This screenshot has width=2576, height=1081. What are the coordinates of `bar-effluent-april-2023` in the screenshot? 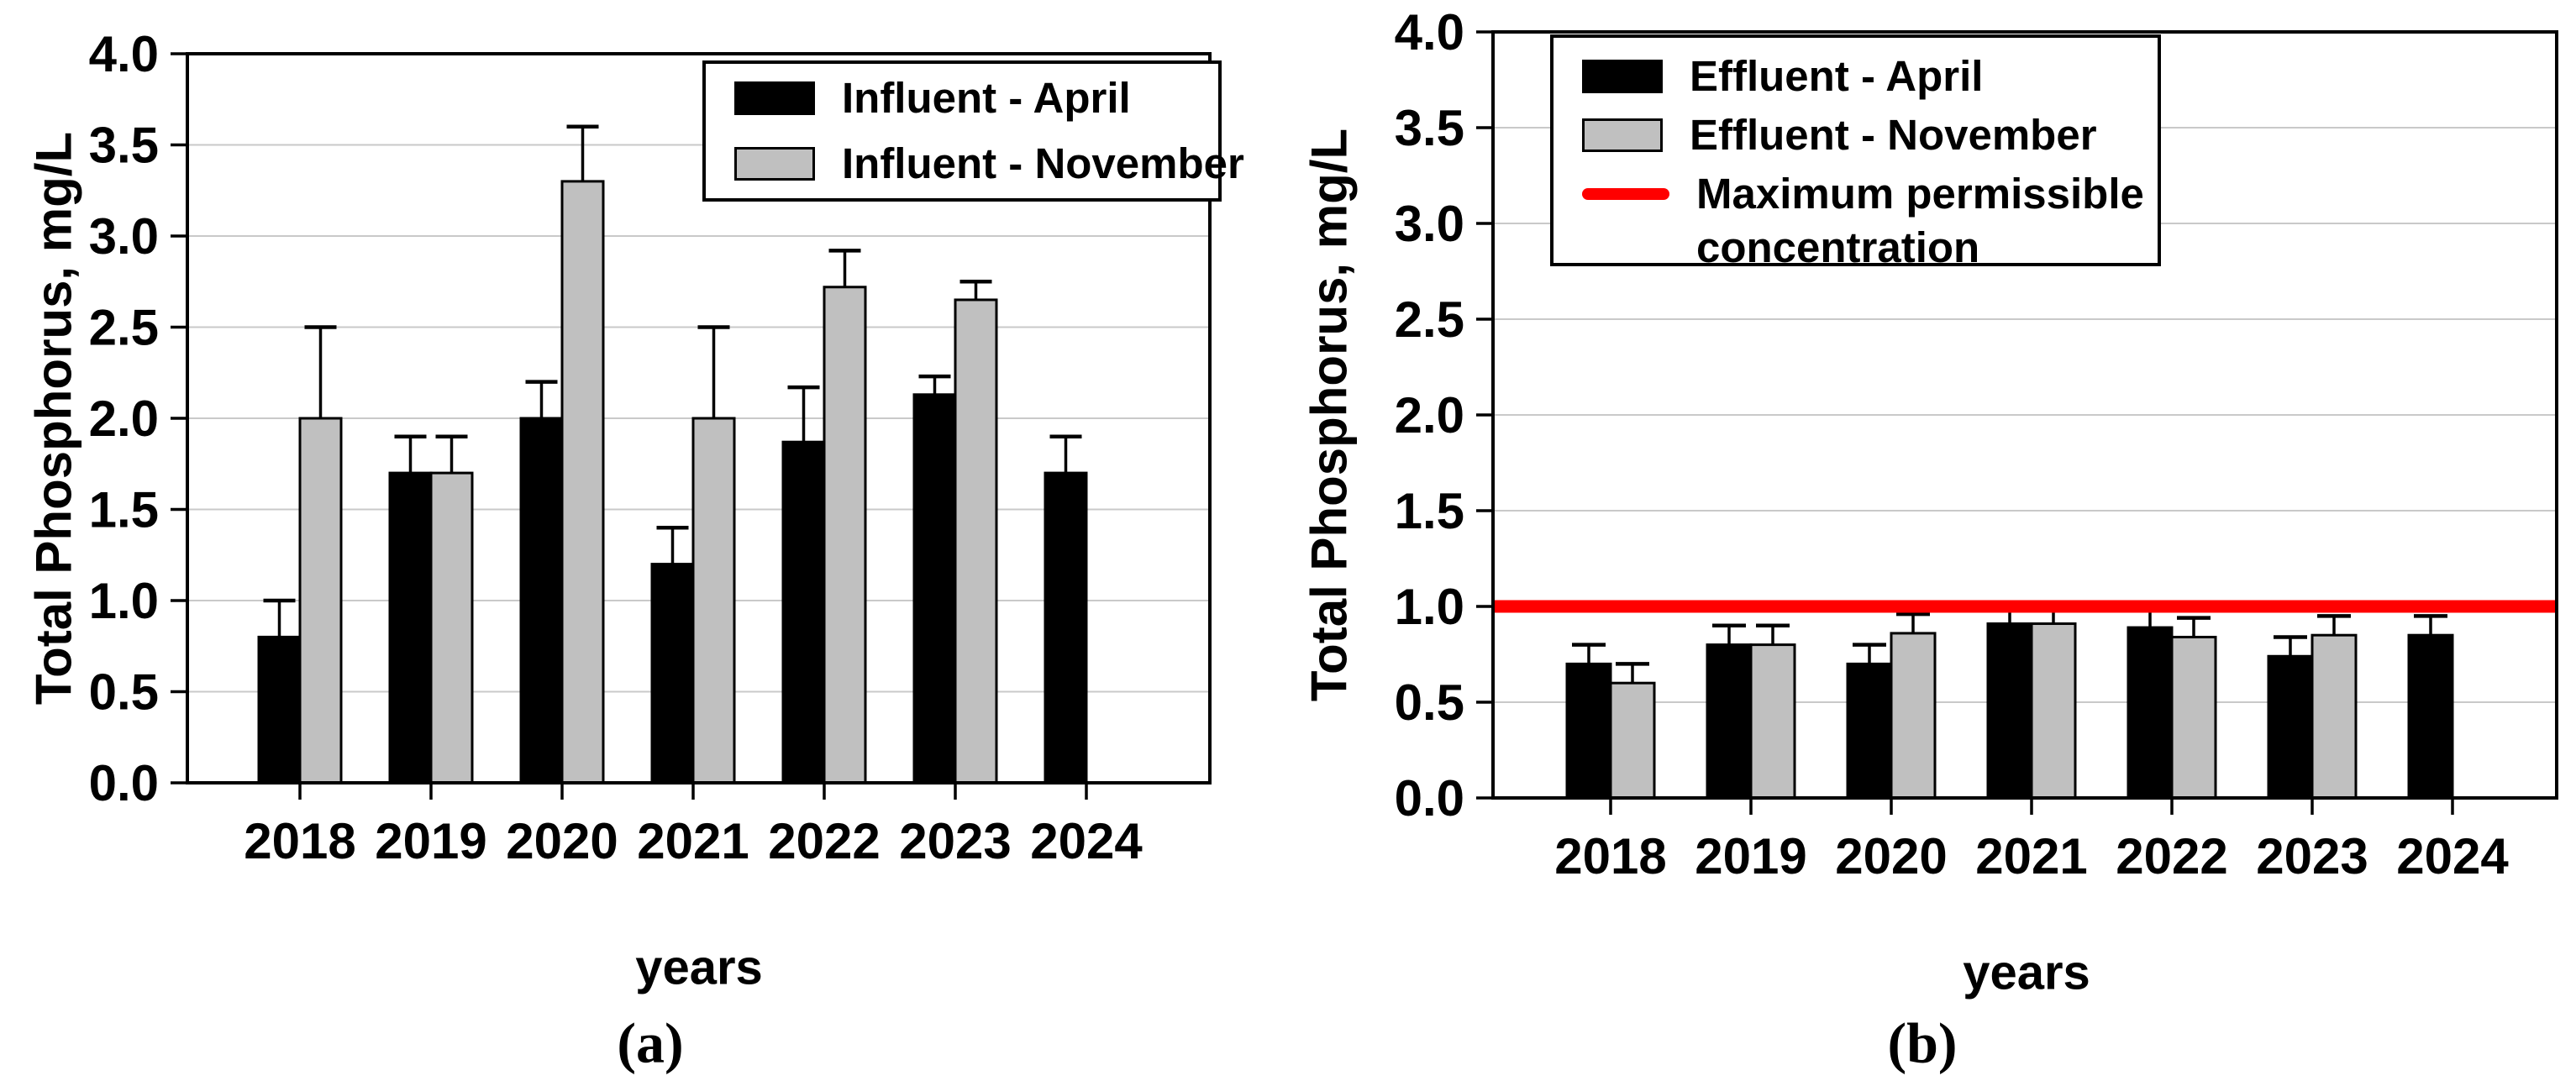 It's located at (2290, 727).